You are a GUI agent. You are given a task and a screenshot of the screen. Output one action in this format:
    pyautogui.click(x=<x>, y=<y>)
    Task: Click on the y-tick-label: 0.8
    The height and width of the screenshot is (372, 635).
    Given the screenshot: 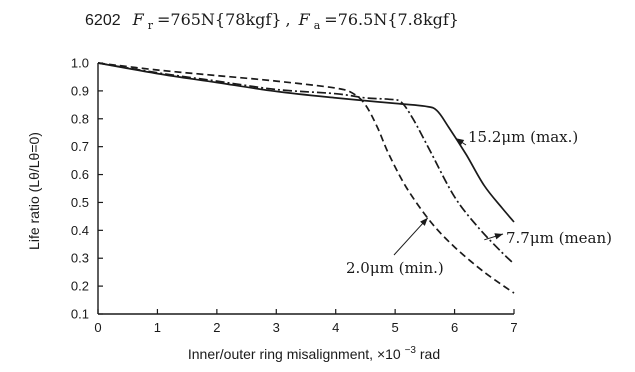 What is the action you would take?
    pyautogui.click(x=80, y=118)
    